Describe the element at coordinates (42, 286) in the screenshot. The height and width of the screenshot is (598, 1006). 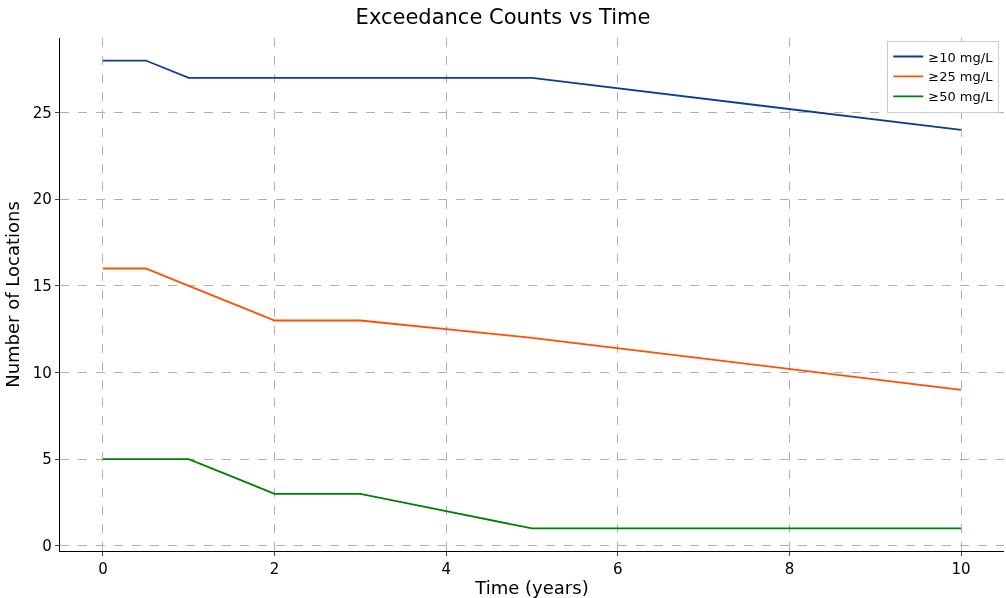
I see `y-tick-label: 15` at that location.